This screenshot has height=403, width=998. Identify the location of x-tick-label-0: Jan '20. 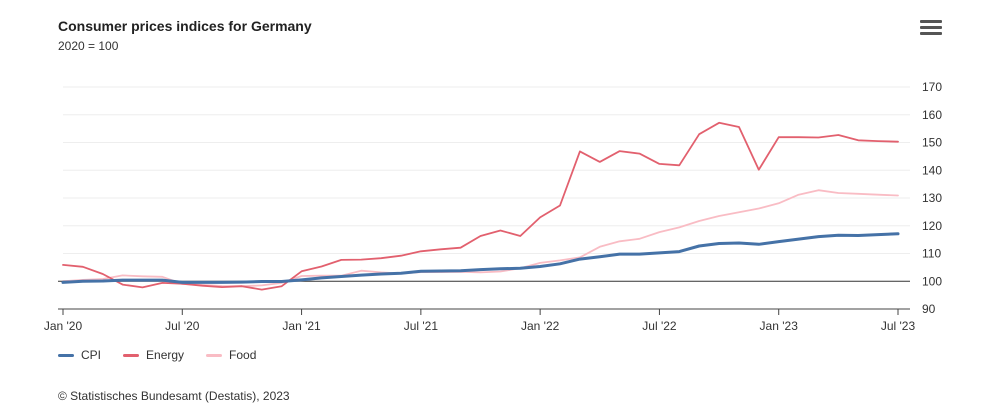
(63, 326).